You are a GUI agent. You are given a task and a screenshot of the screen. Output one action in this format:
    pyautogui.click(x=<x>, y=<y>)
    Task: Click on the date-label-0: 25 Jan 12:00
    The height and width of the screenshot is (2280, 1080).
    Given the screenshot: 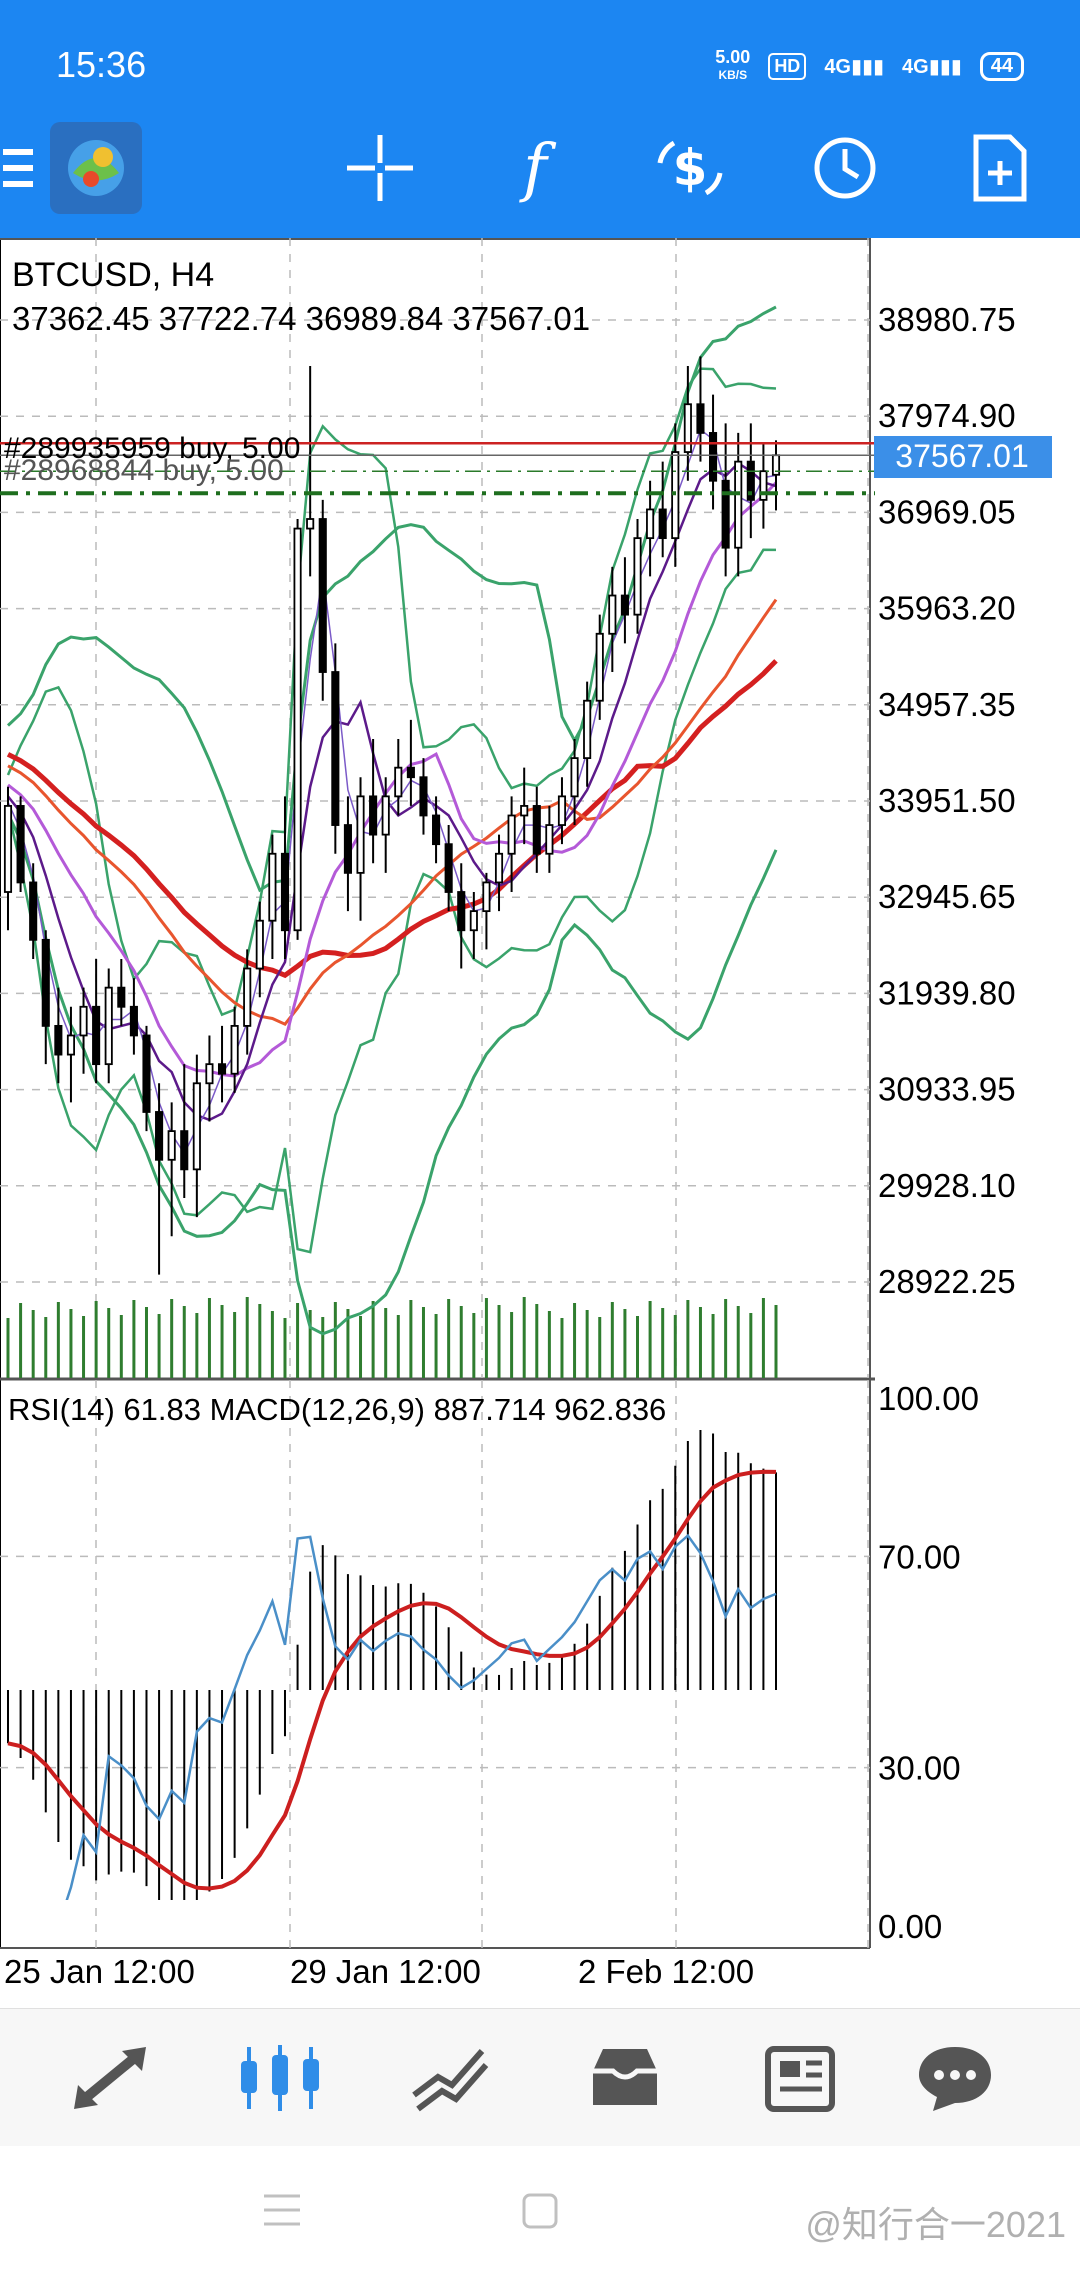 What is the action you would take?
    pyautogui.click(x=99, y=1971)
    